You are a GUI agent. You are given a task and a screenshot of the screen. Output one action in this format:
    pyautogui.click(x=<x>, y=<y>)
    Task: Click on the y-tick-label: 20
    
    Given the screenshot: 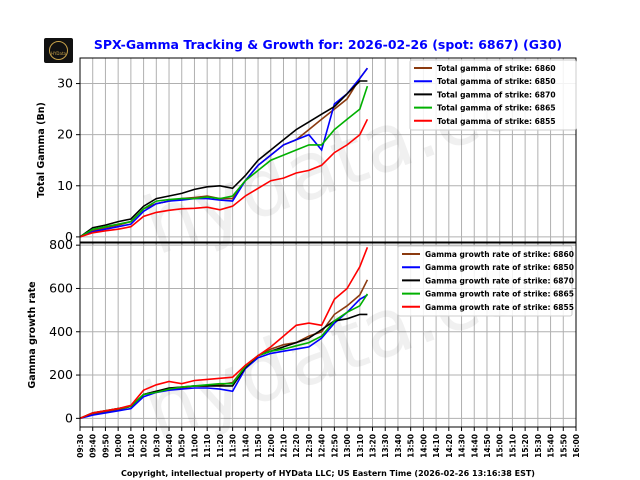 What is the action you would take?
    pyautogui.click(x=65, y=134)
    